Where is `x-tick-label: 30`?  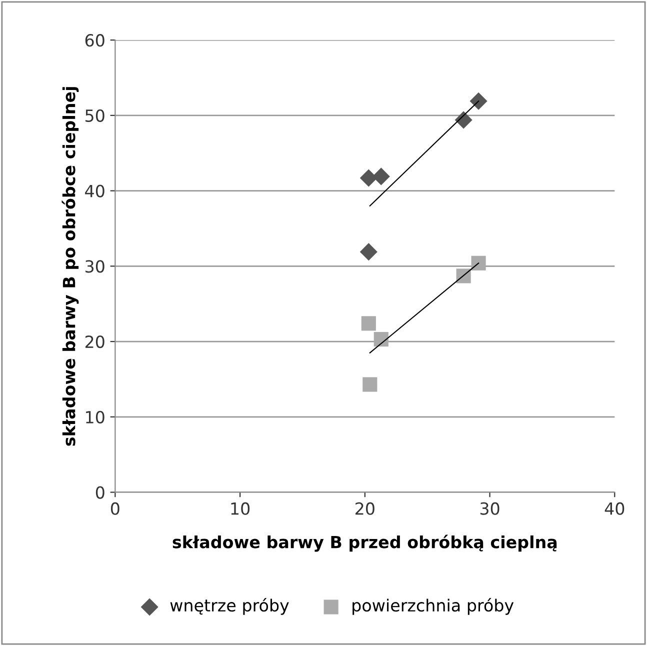
x-tick-label: 30 is located at coordinates (490, 508).